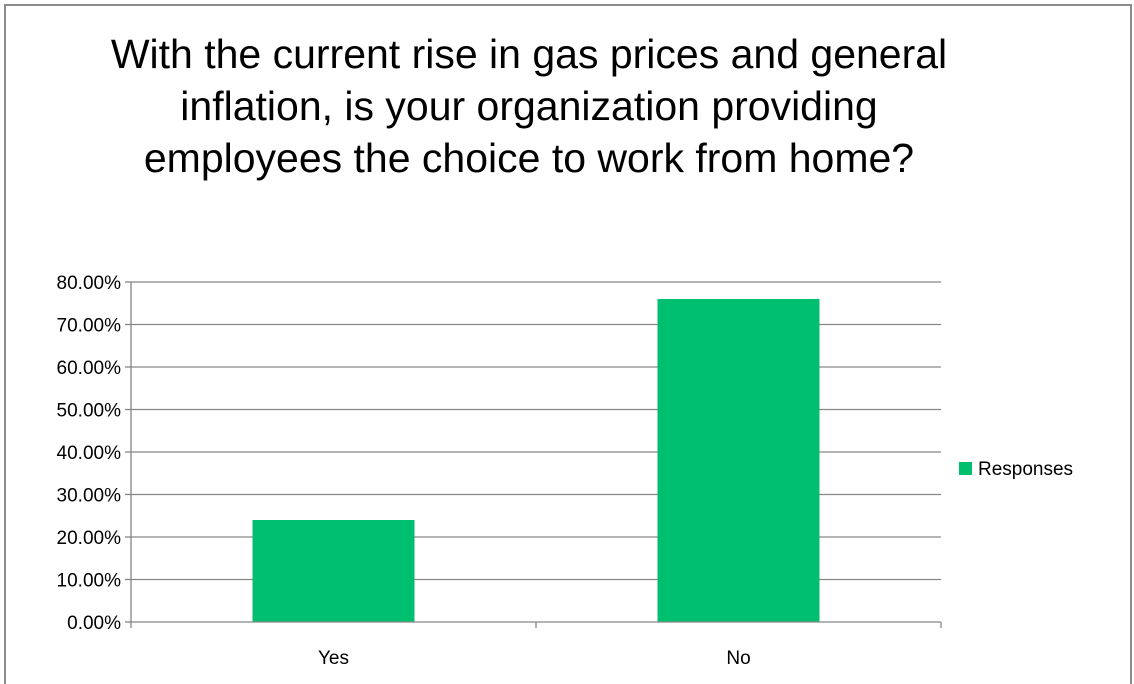  Describe the element at coordinates (89, 368) in the screenshot. I see `y-tick-label: 60.00%` at that location.